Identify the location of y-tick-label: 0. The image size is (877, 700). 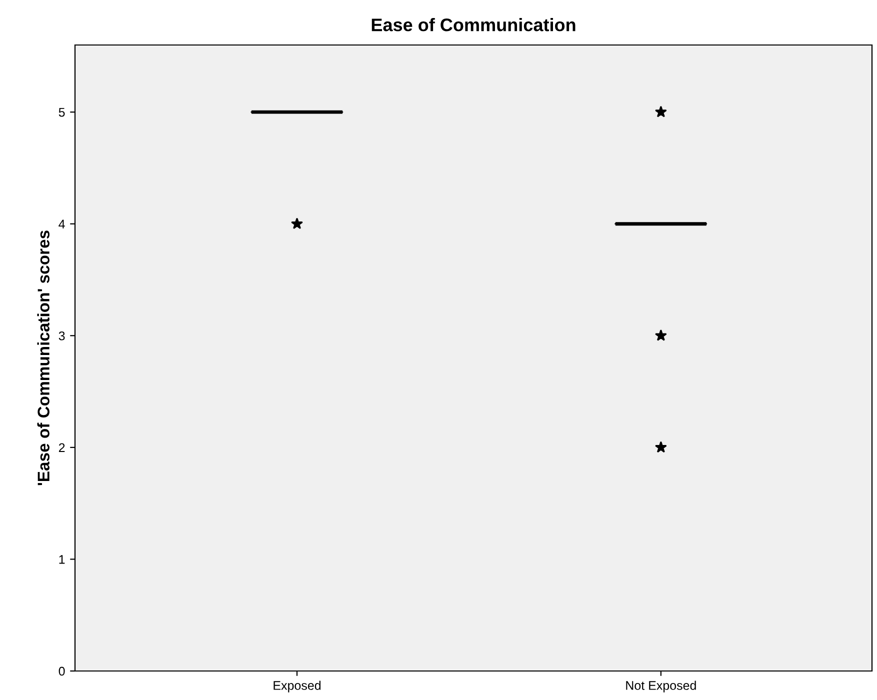
(61, 671).